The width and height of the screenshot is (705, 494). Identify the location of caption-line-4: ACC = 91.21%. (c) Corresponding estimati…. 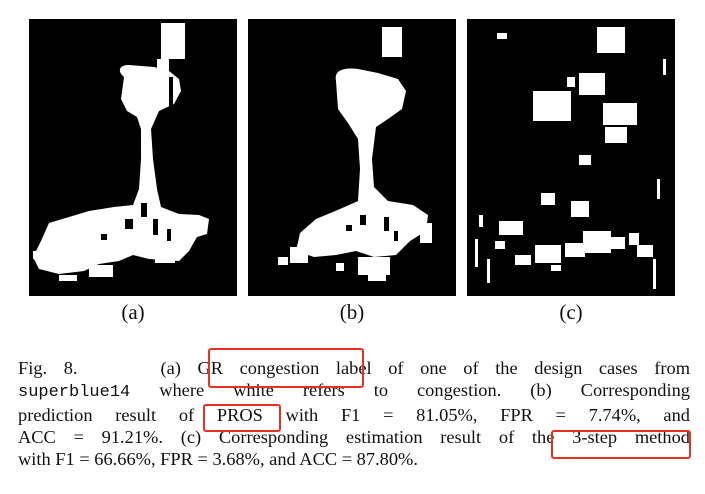
(354, 437).